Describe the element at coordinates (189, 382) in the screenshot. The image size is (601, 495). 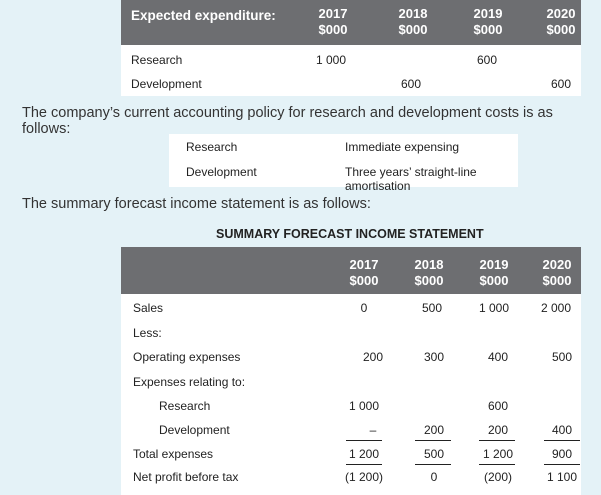
I see `statement-row-label: Expenses relating to:` at that location.